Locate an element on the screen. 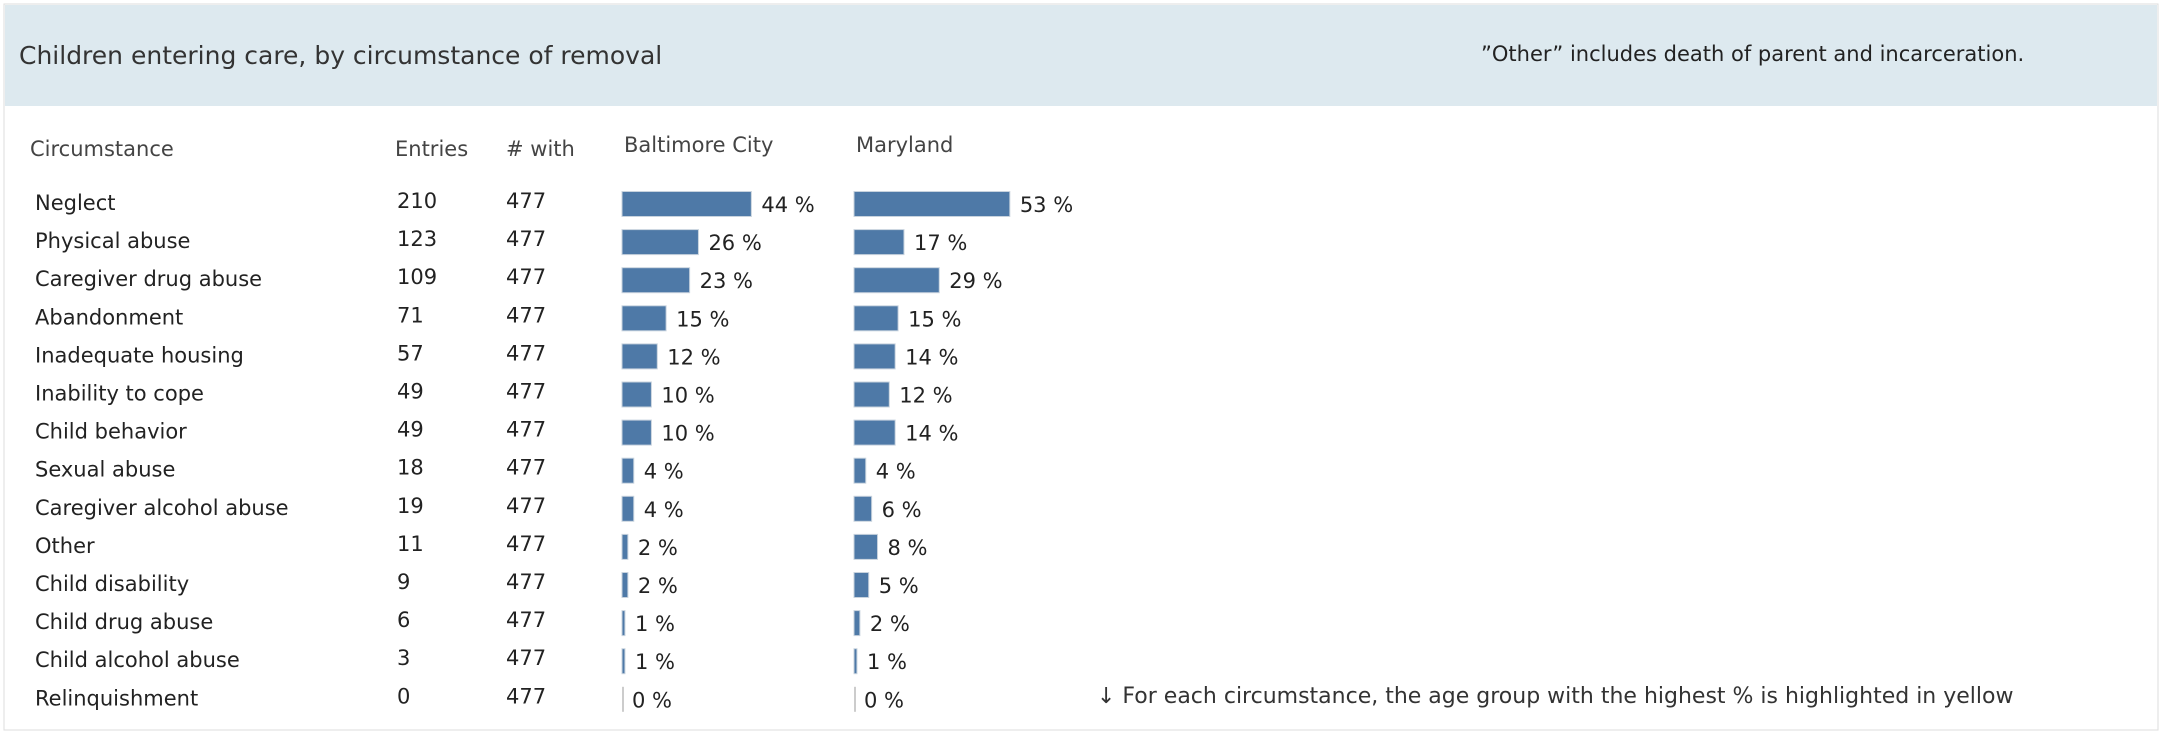  circumstance: Child disability is located at coordinates (112, 584).